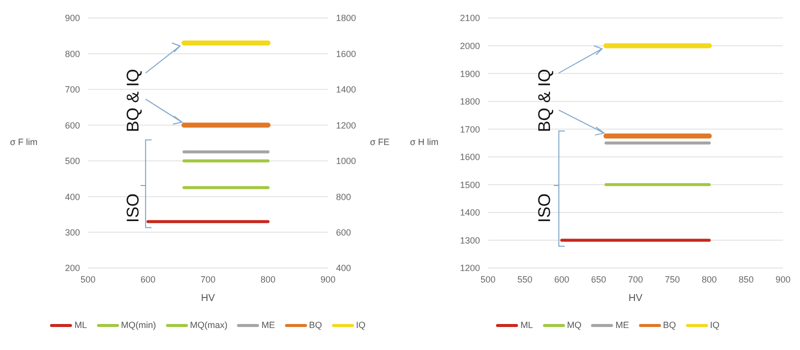 This screenshot has height=350, width=800. What do you see at coordinates (346, 18) in the screenshot?
I see `y2-tick-label: 1800` at bounding box center [346, 18].